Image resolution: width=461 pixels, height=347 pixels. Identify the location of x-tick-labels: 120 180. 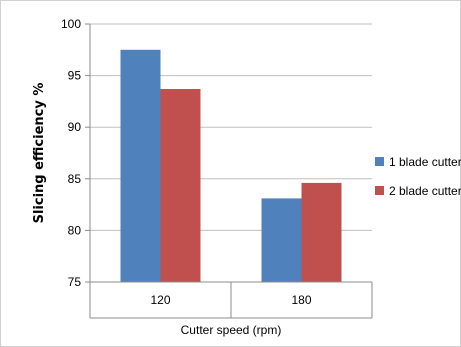
(230, 300).